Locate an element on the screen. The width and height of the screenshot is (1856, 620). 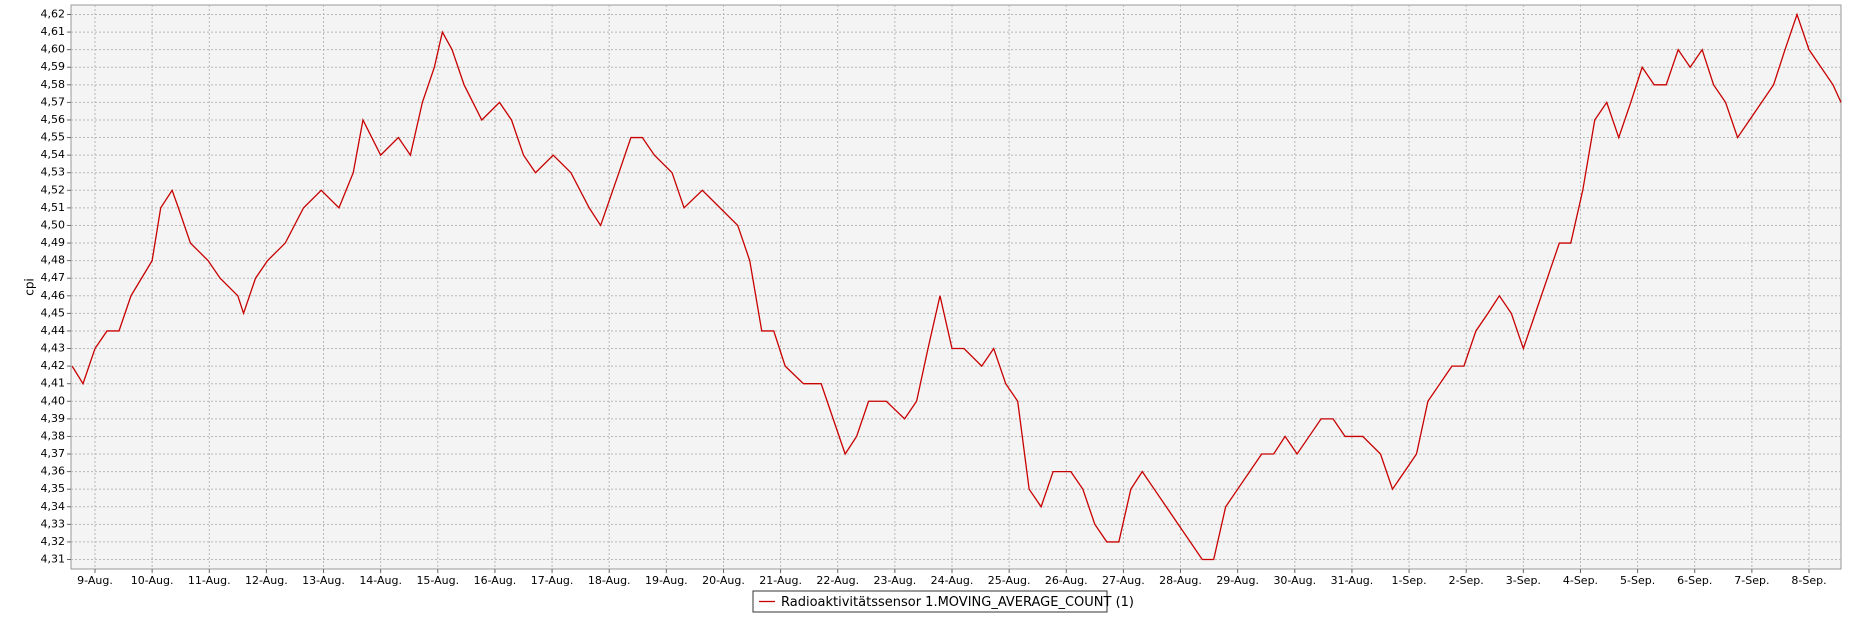
x-tick-label: 20-Aug. is located at coordinates (723, 580).